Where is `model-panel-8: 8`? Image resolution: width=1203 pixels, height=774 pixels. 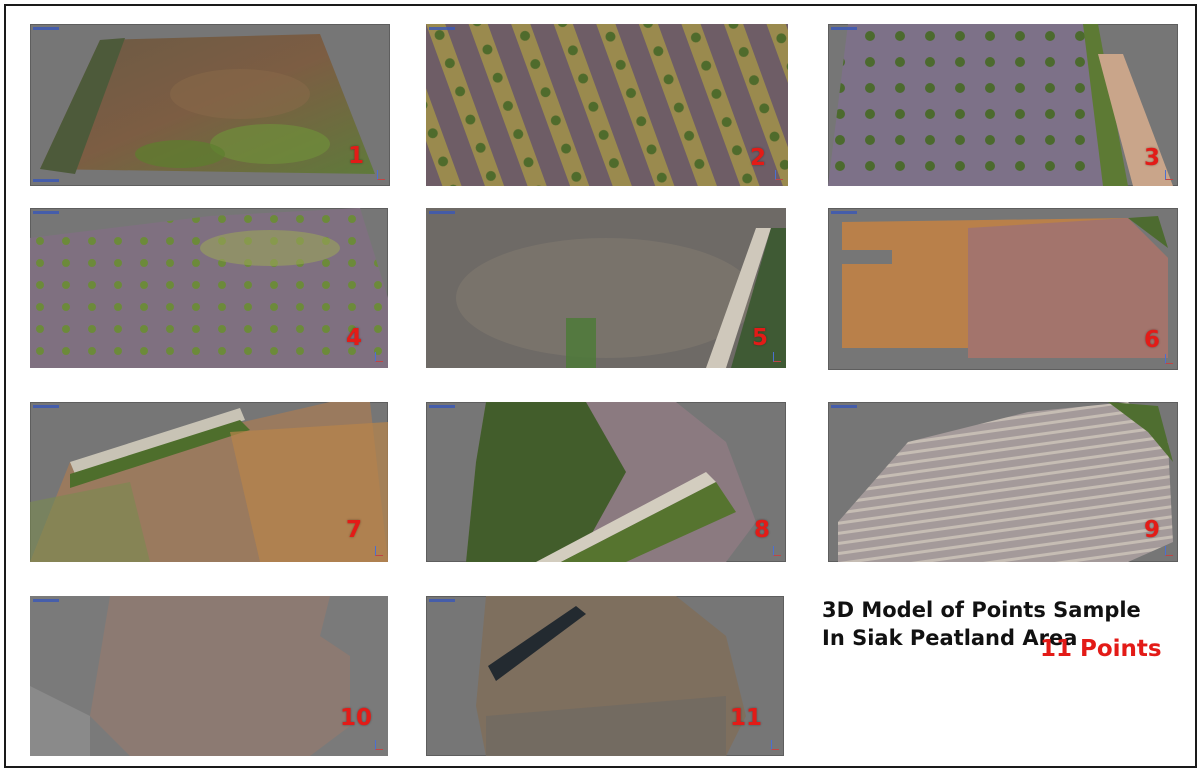 model-panel-8: 8 is located at coordinates (606, 482).